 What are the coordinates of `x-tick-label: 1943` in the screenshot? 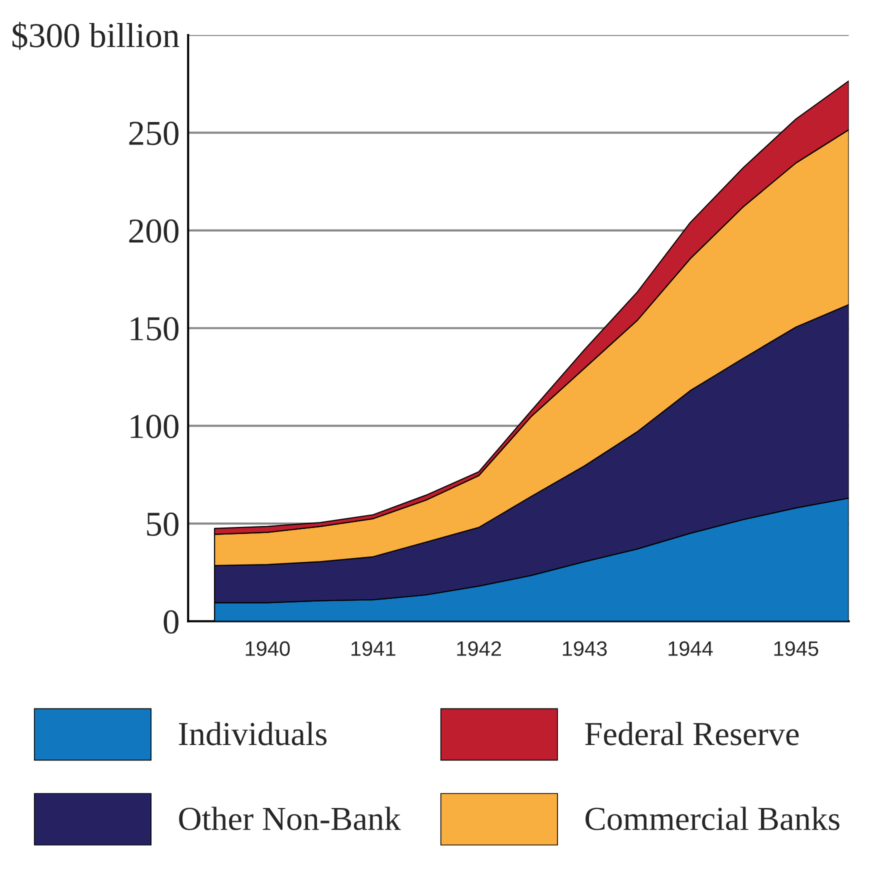 It's located at (584, 648).